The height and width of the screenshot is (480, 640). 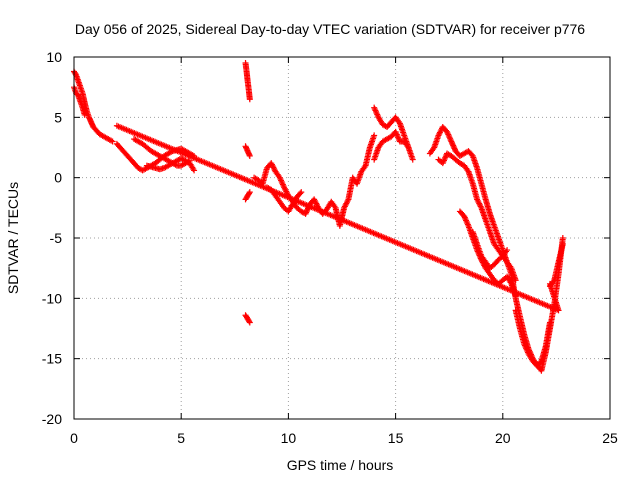 What do you see at coordinates (58, 117) in the screenshot?
I see `y-tick-label: 5` at bounding box center [58, 117].